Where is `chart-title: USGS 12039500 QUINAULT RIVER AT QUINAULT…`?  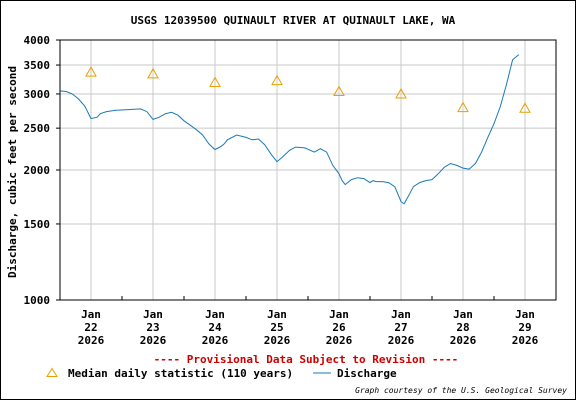
chart-title: USGS 12039500 QUINAULT RIVER AT QUINAULT… is located at coordinates (293, 20).